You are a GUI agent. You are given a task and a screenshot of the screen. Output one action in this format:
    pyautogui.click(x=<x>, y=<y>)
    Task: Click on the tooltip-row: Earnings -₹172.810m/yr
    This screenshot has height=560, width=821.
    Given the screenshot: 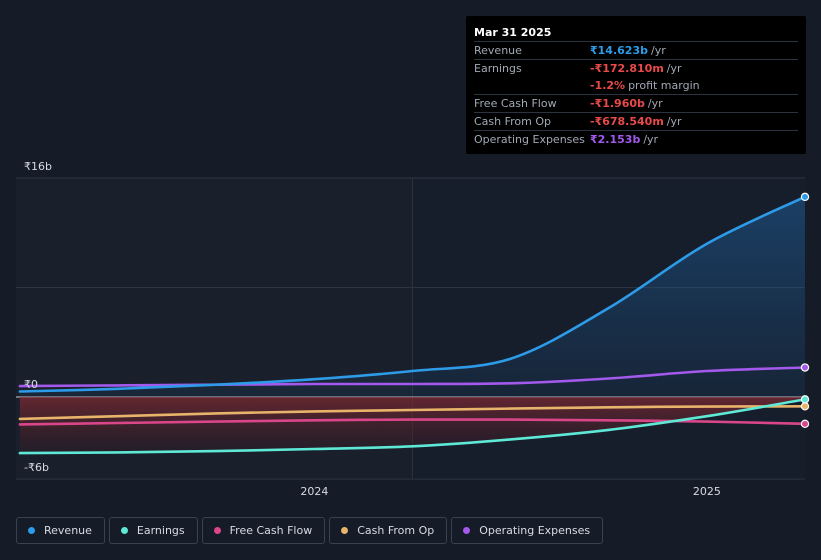 What is the action you would take?
    pyautogui.click(x=636, y=68)
    